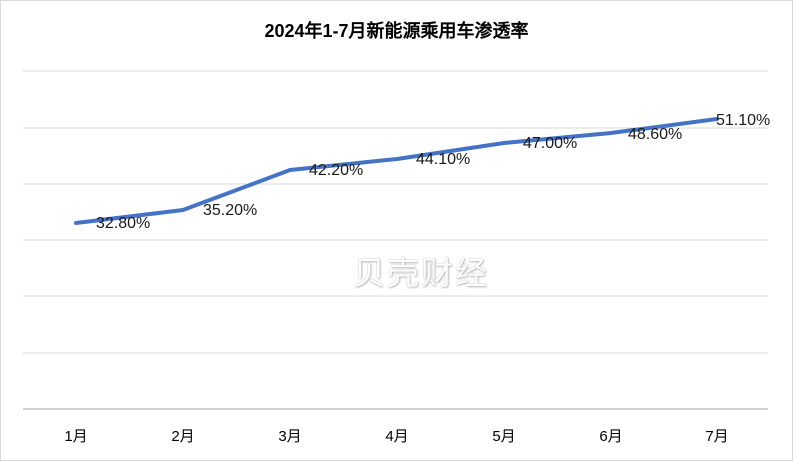 The height and width of the screenshot is (461, 793). I want to click on data-label: 48.60%, so click(655, 134).